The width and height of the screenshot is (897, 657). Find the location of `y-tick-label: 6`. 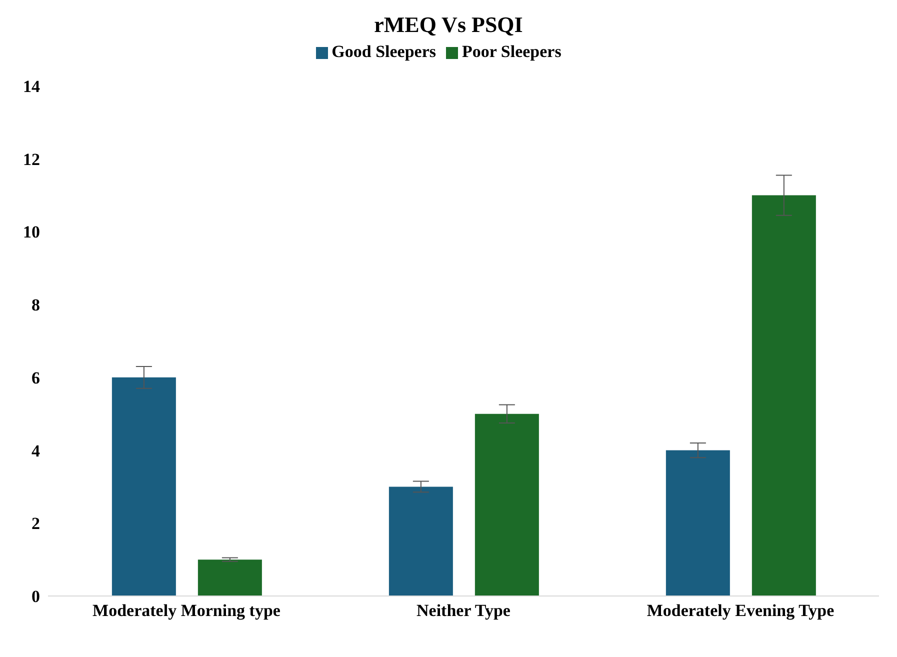

y-tick-label: 6 is located at coordinates (36, 378).